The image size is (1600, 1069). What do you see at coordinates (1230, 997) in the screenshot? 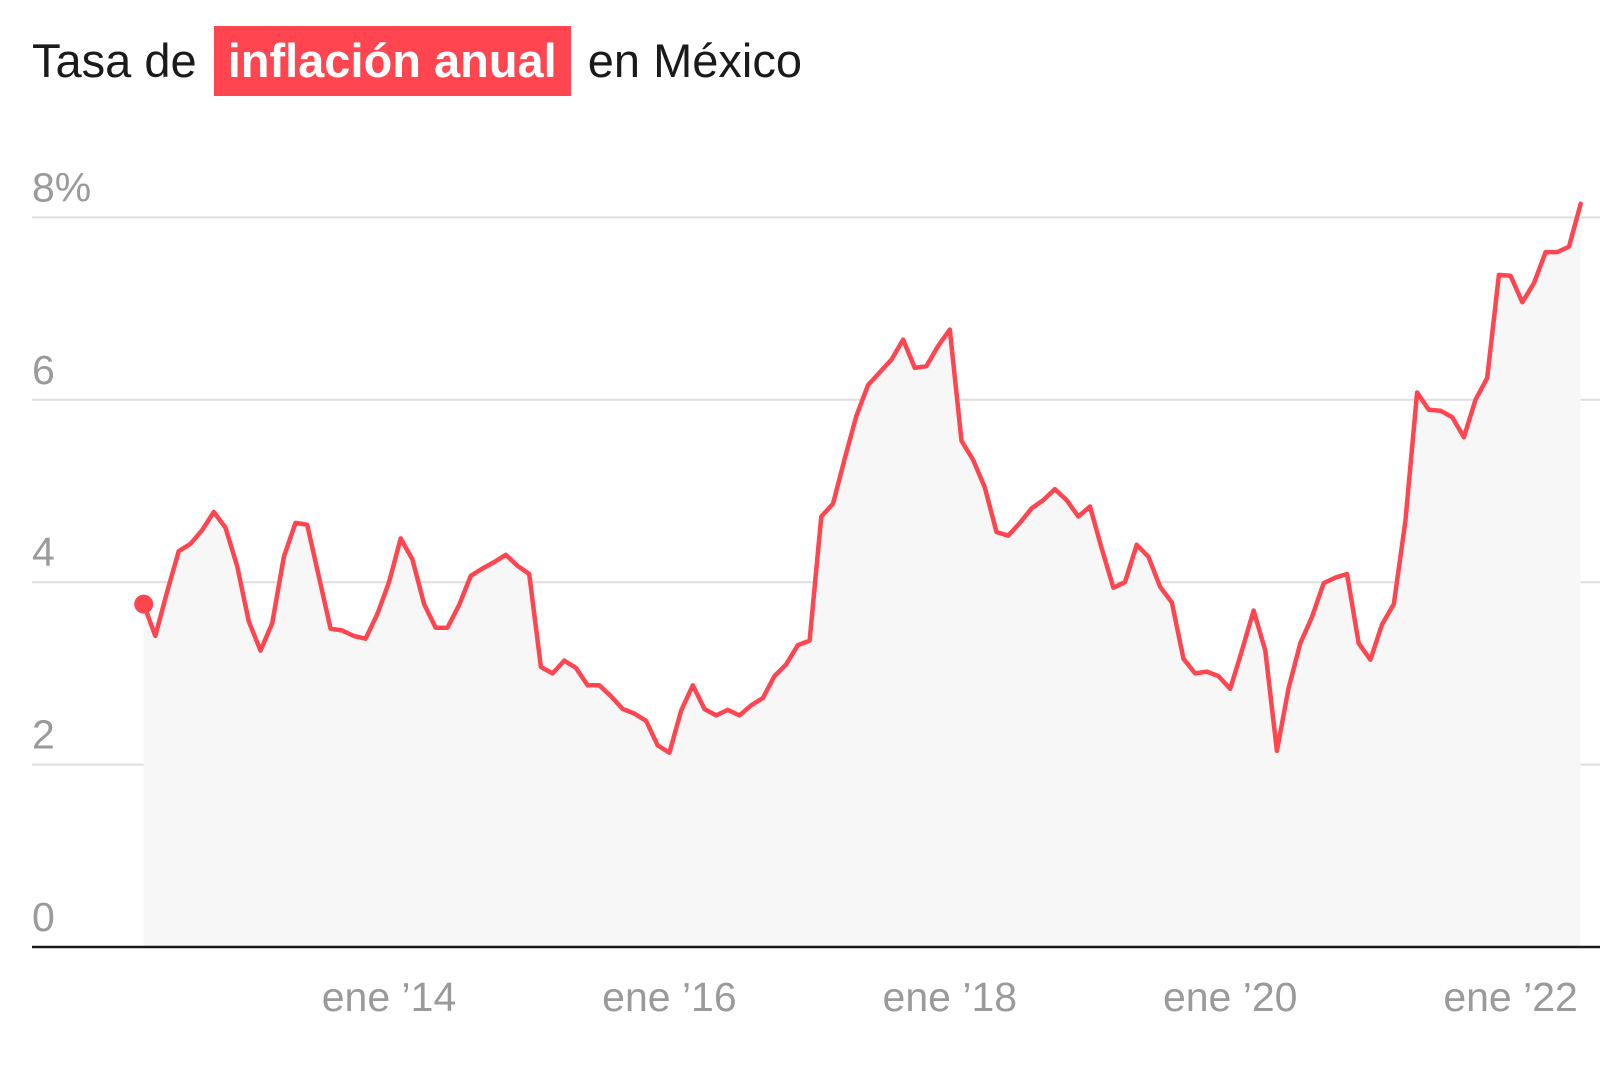
I see `x-tick-label: ene ’20` at bounding box center [1230, 997].